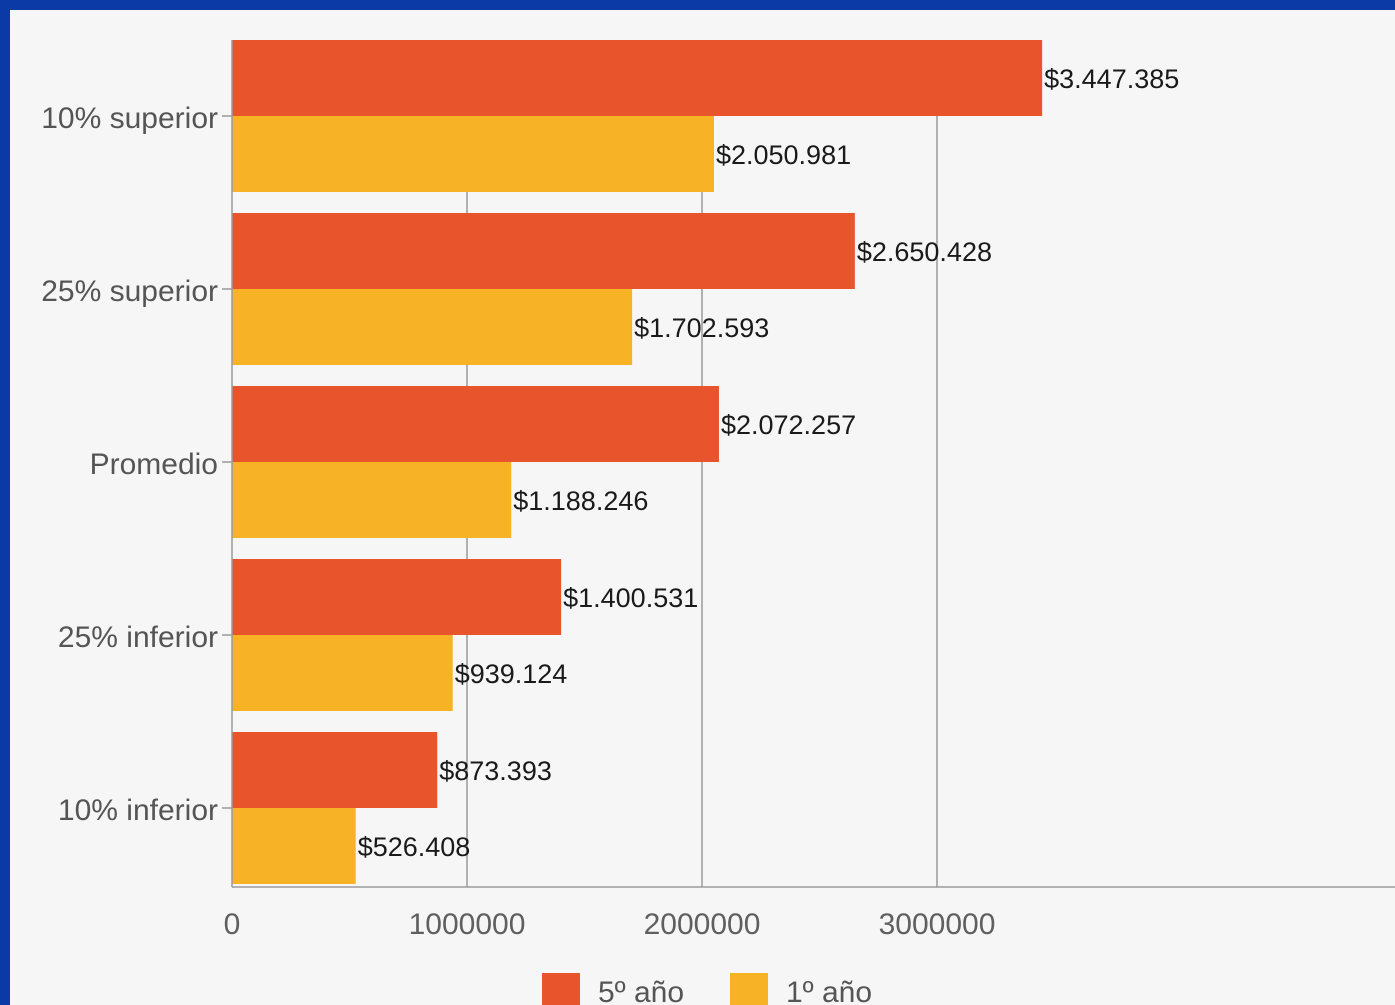 The image size is (1395, 1005). Describe the element at coordinates (138, 637) in the screenshot. I see `category-label-3: 25% inferior` at that location.